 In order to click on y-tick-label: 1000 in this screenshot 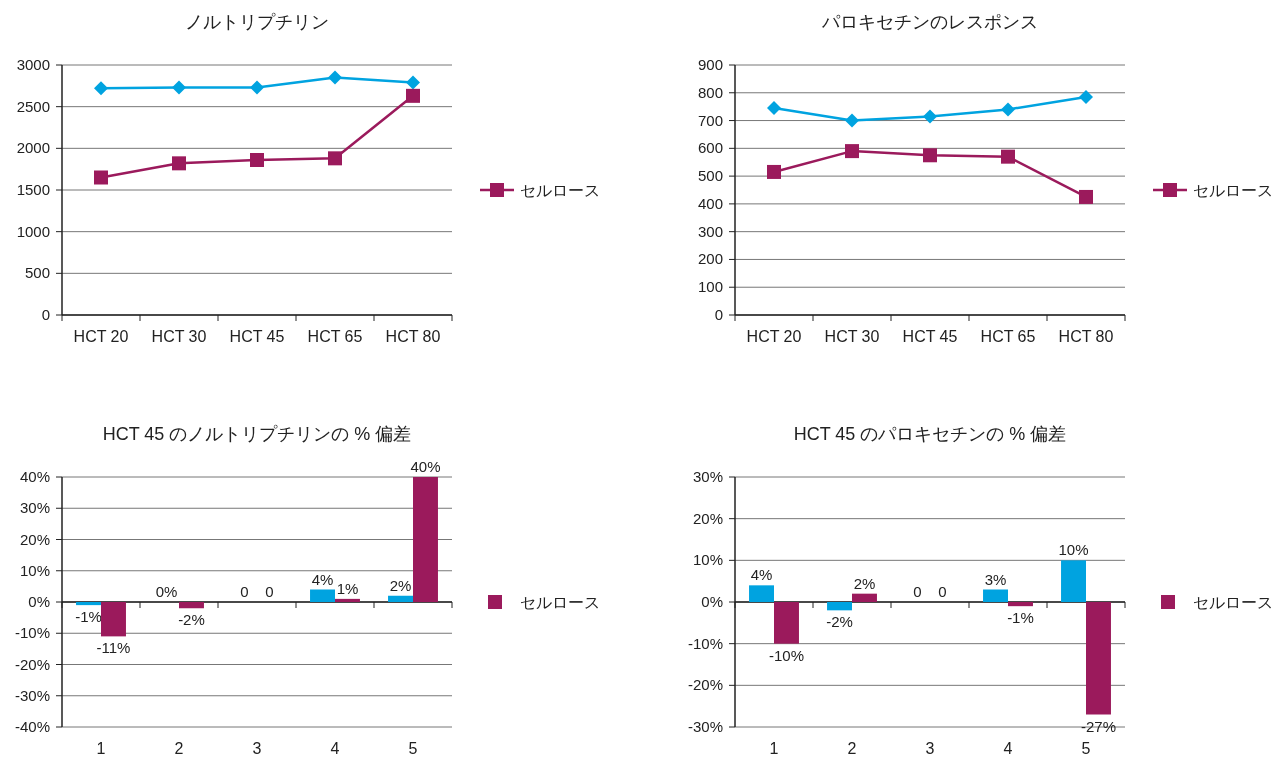, I will do `click(33, 231)`.